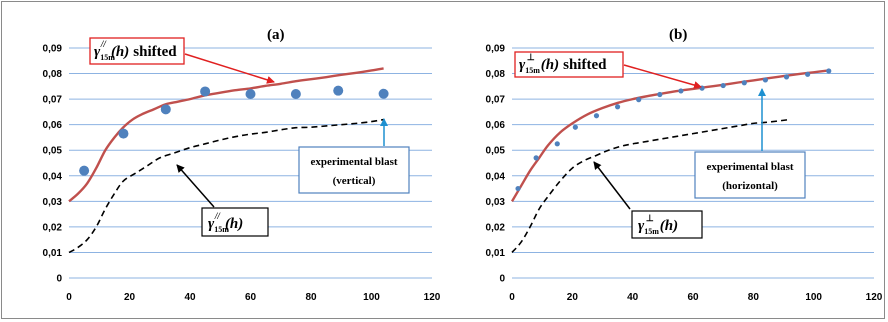 The image size is (888, 322). Describe the element at coordinates (229, 68) in the screenshot. I see `shifted-arrow-a` at that location.